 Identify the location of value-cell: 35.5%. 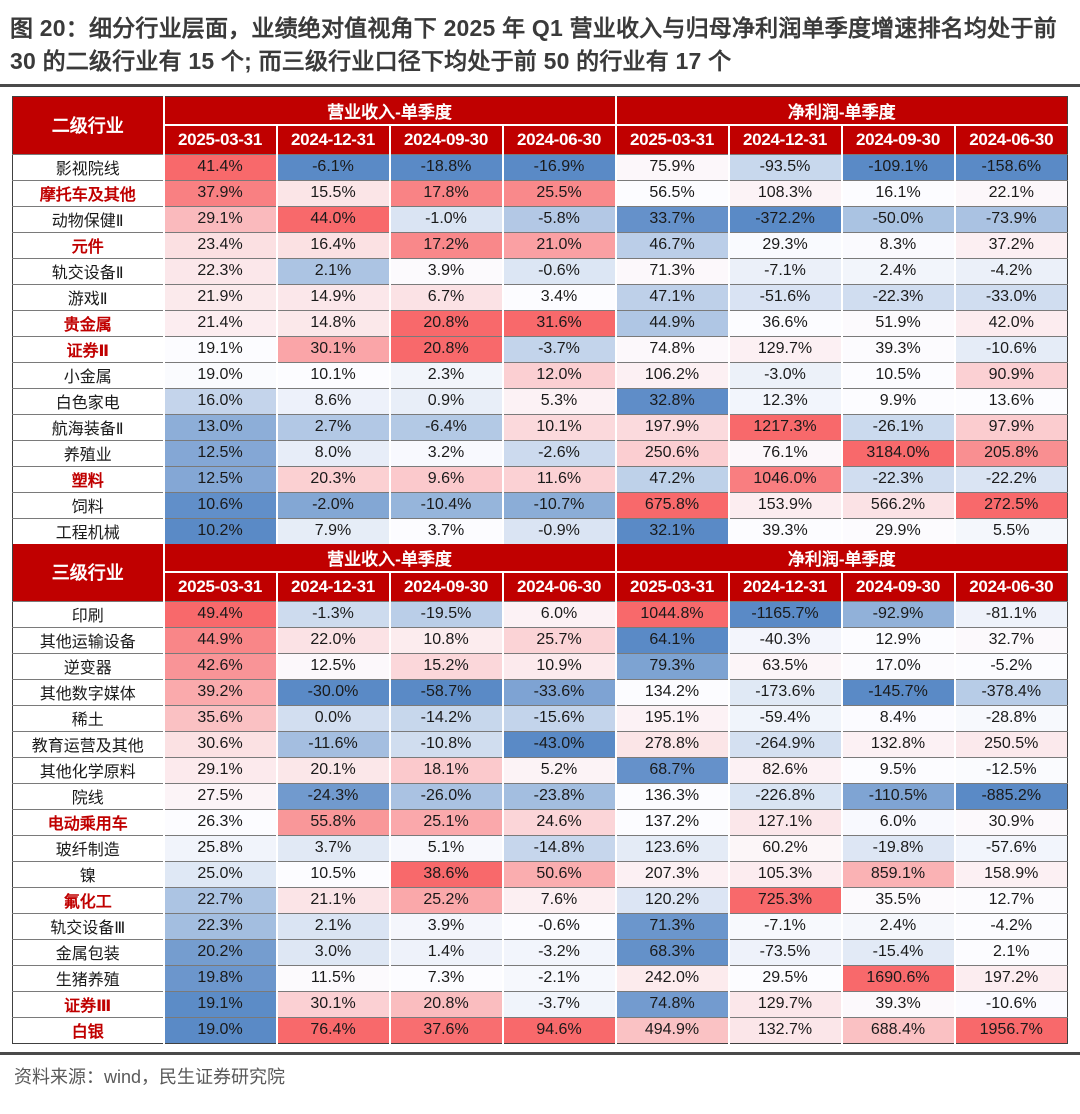
(897, 900).